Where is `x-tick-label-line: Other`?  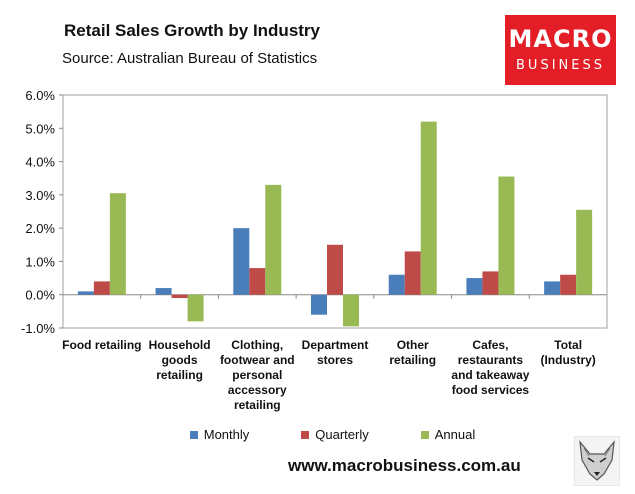 x-tick-label-line: Other is located at coordinates (413, 345).